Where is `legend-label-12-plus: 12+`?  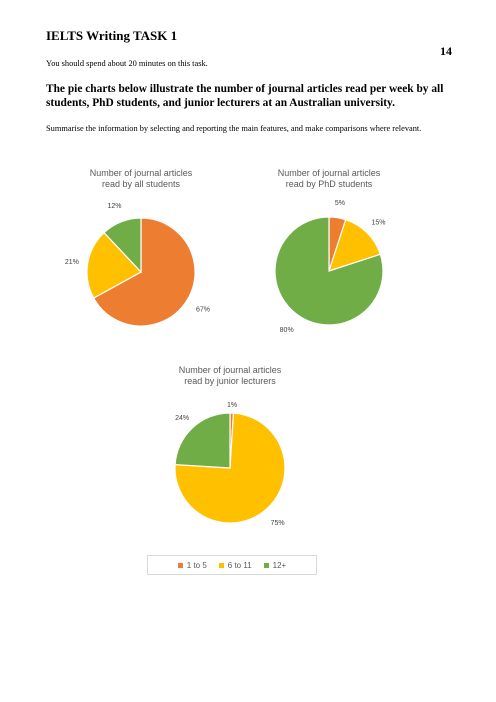
legend-label-12-plus: 12+ is located at coordinates (279, 565).